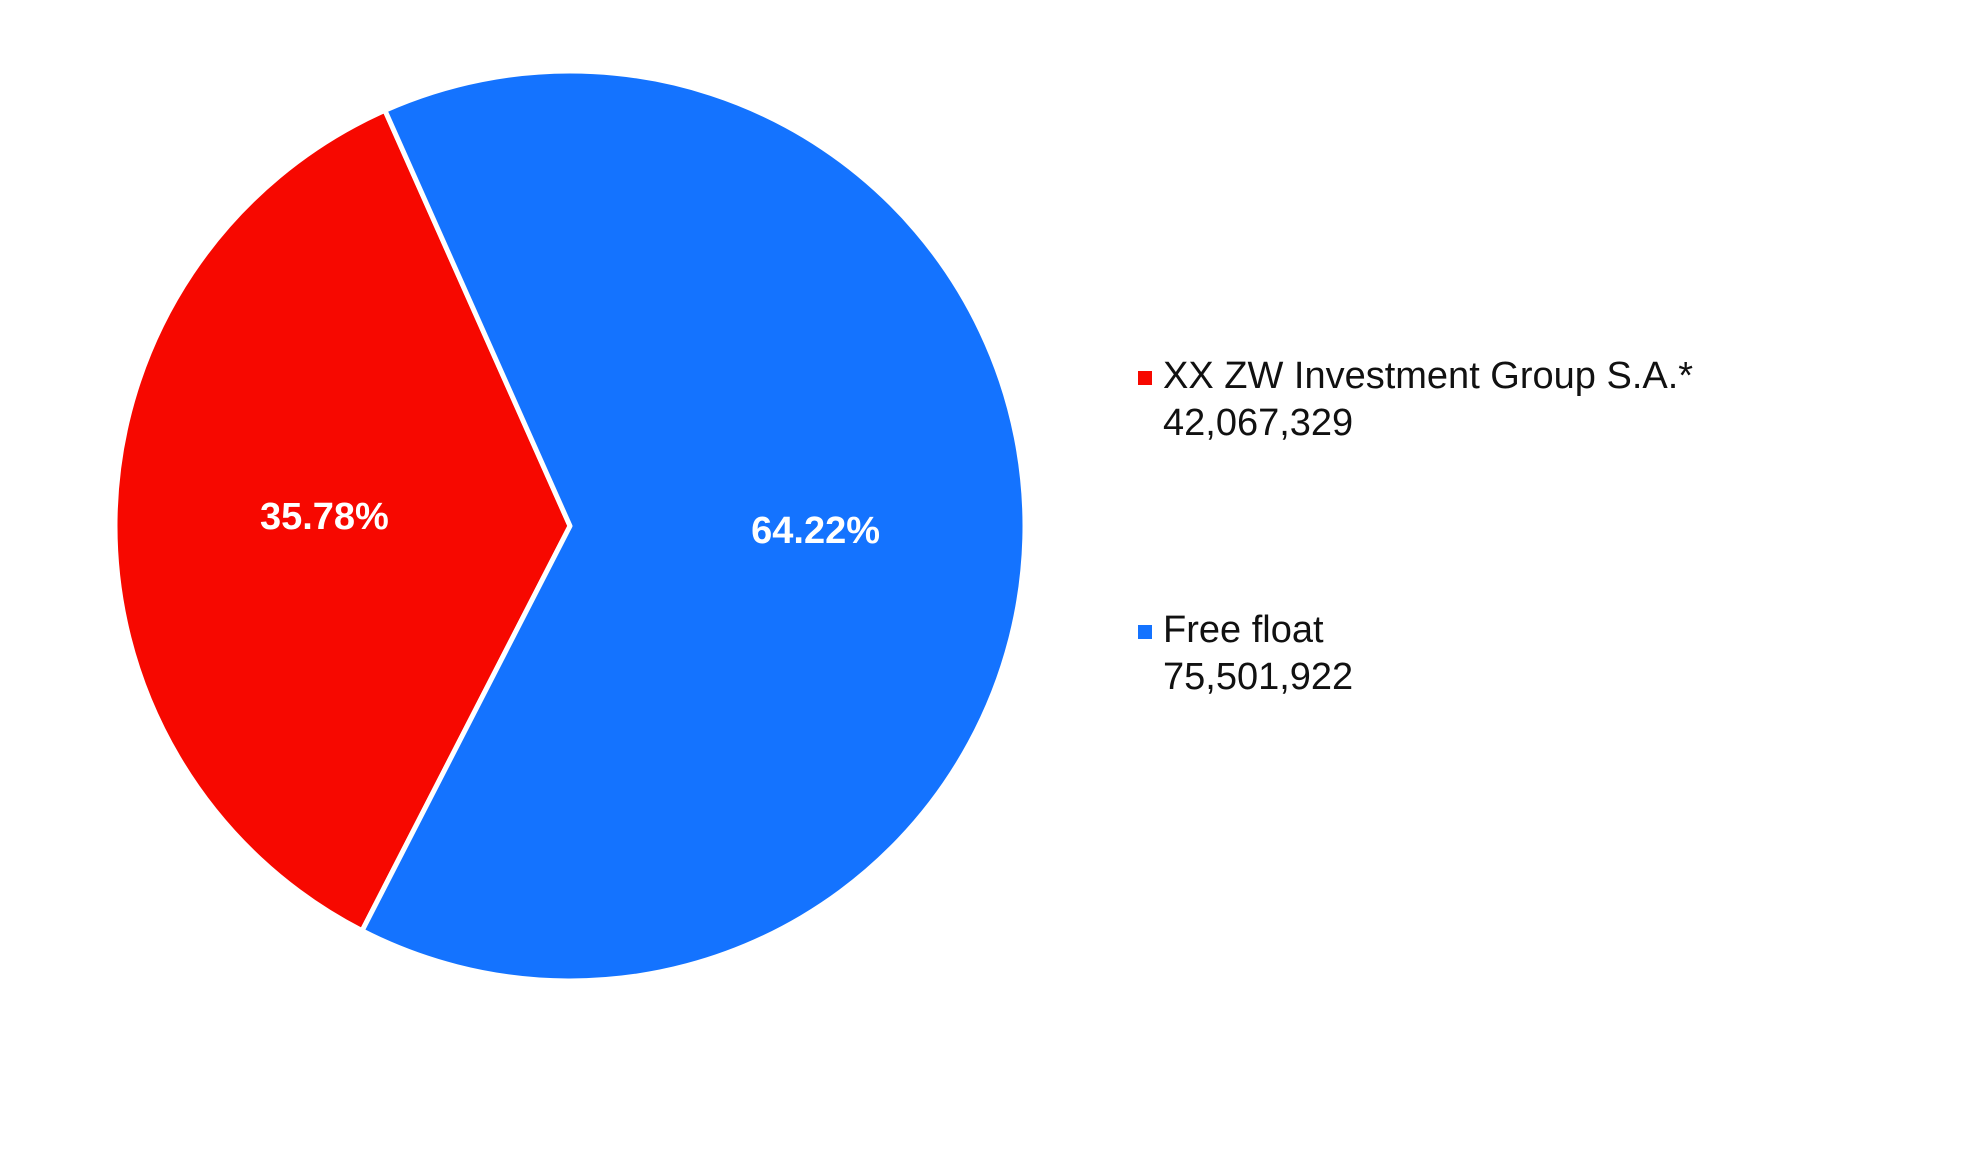 This screenshot has height=1166, width=1967. Describe the element at coordinates (1258, 677) in the screenshot. I see `legend-count: 75,501,922` at that location.